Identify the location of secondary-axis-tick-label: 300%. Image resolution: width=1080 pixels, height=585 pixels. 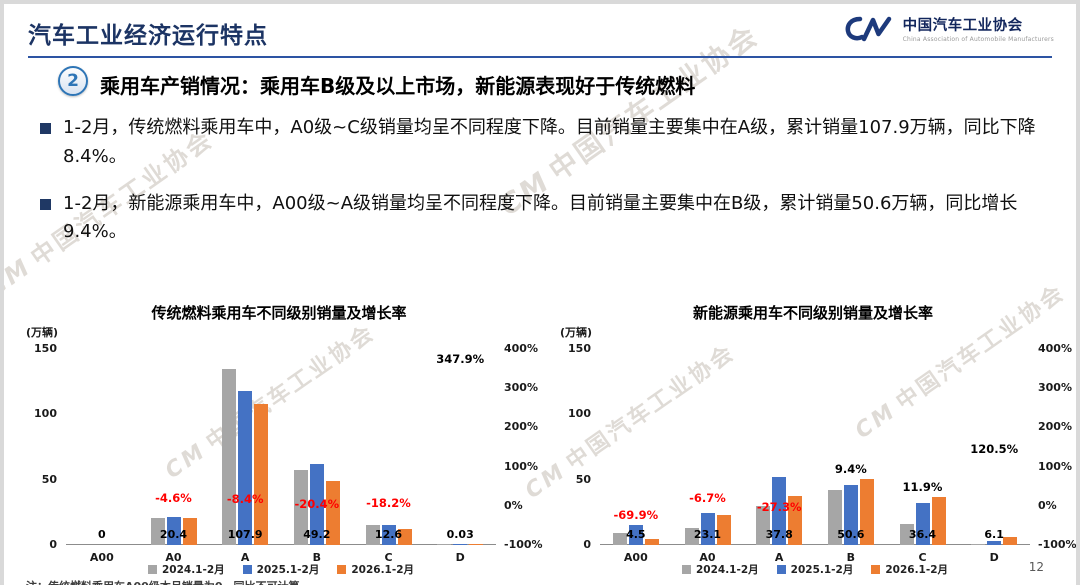
(1055, 388).